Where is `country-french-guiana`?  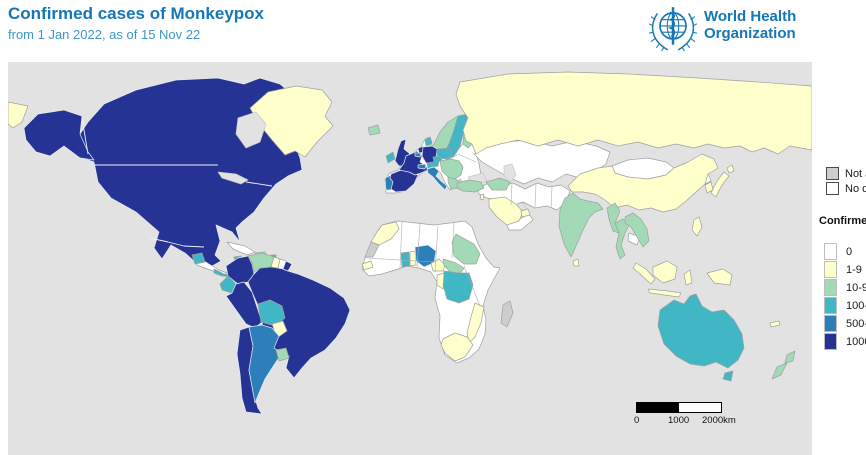
country-french-guiana is located at coordinates (287, 266).